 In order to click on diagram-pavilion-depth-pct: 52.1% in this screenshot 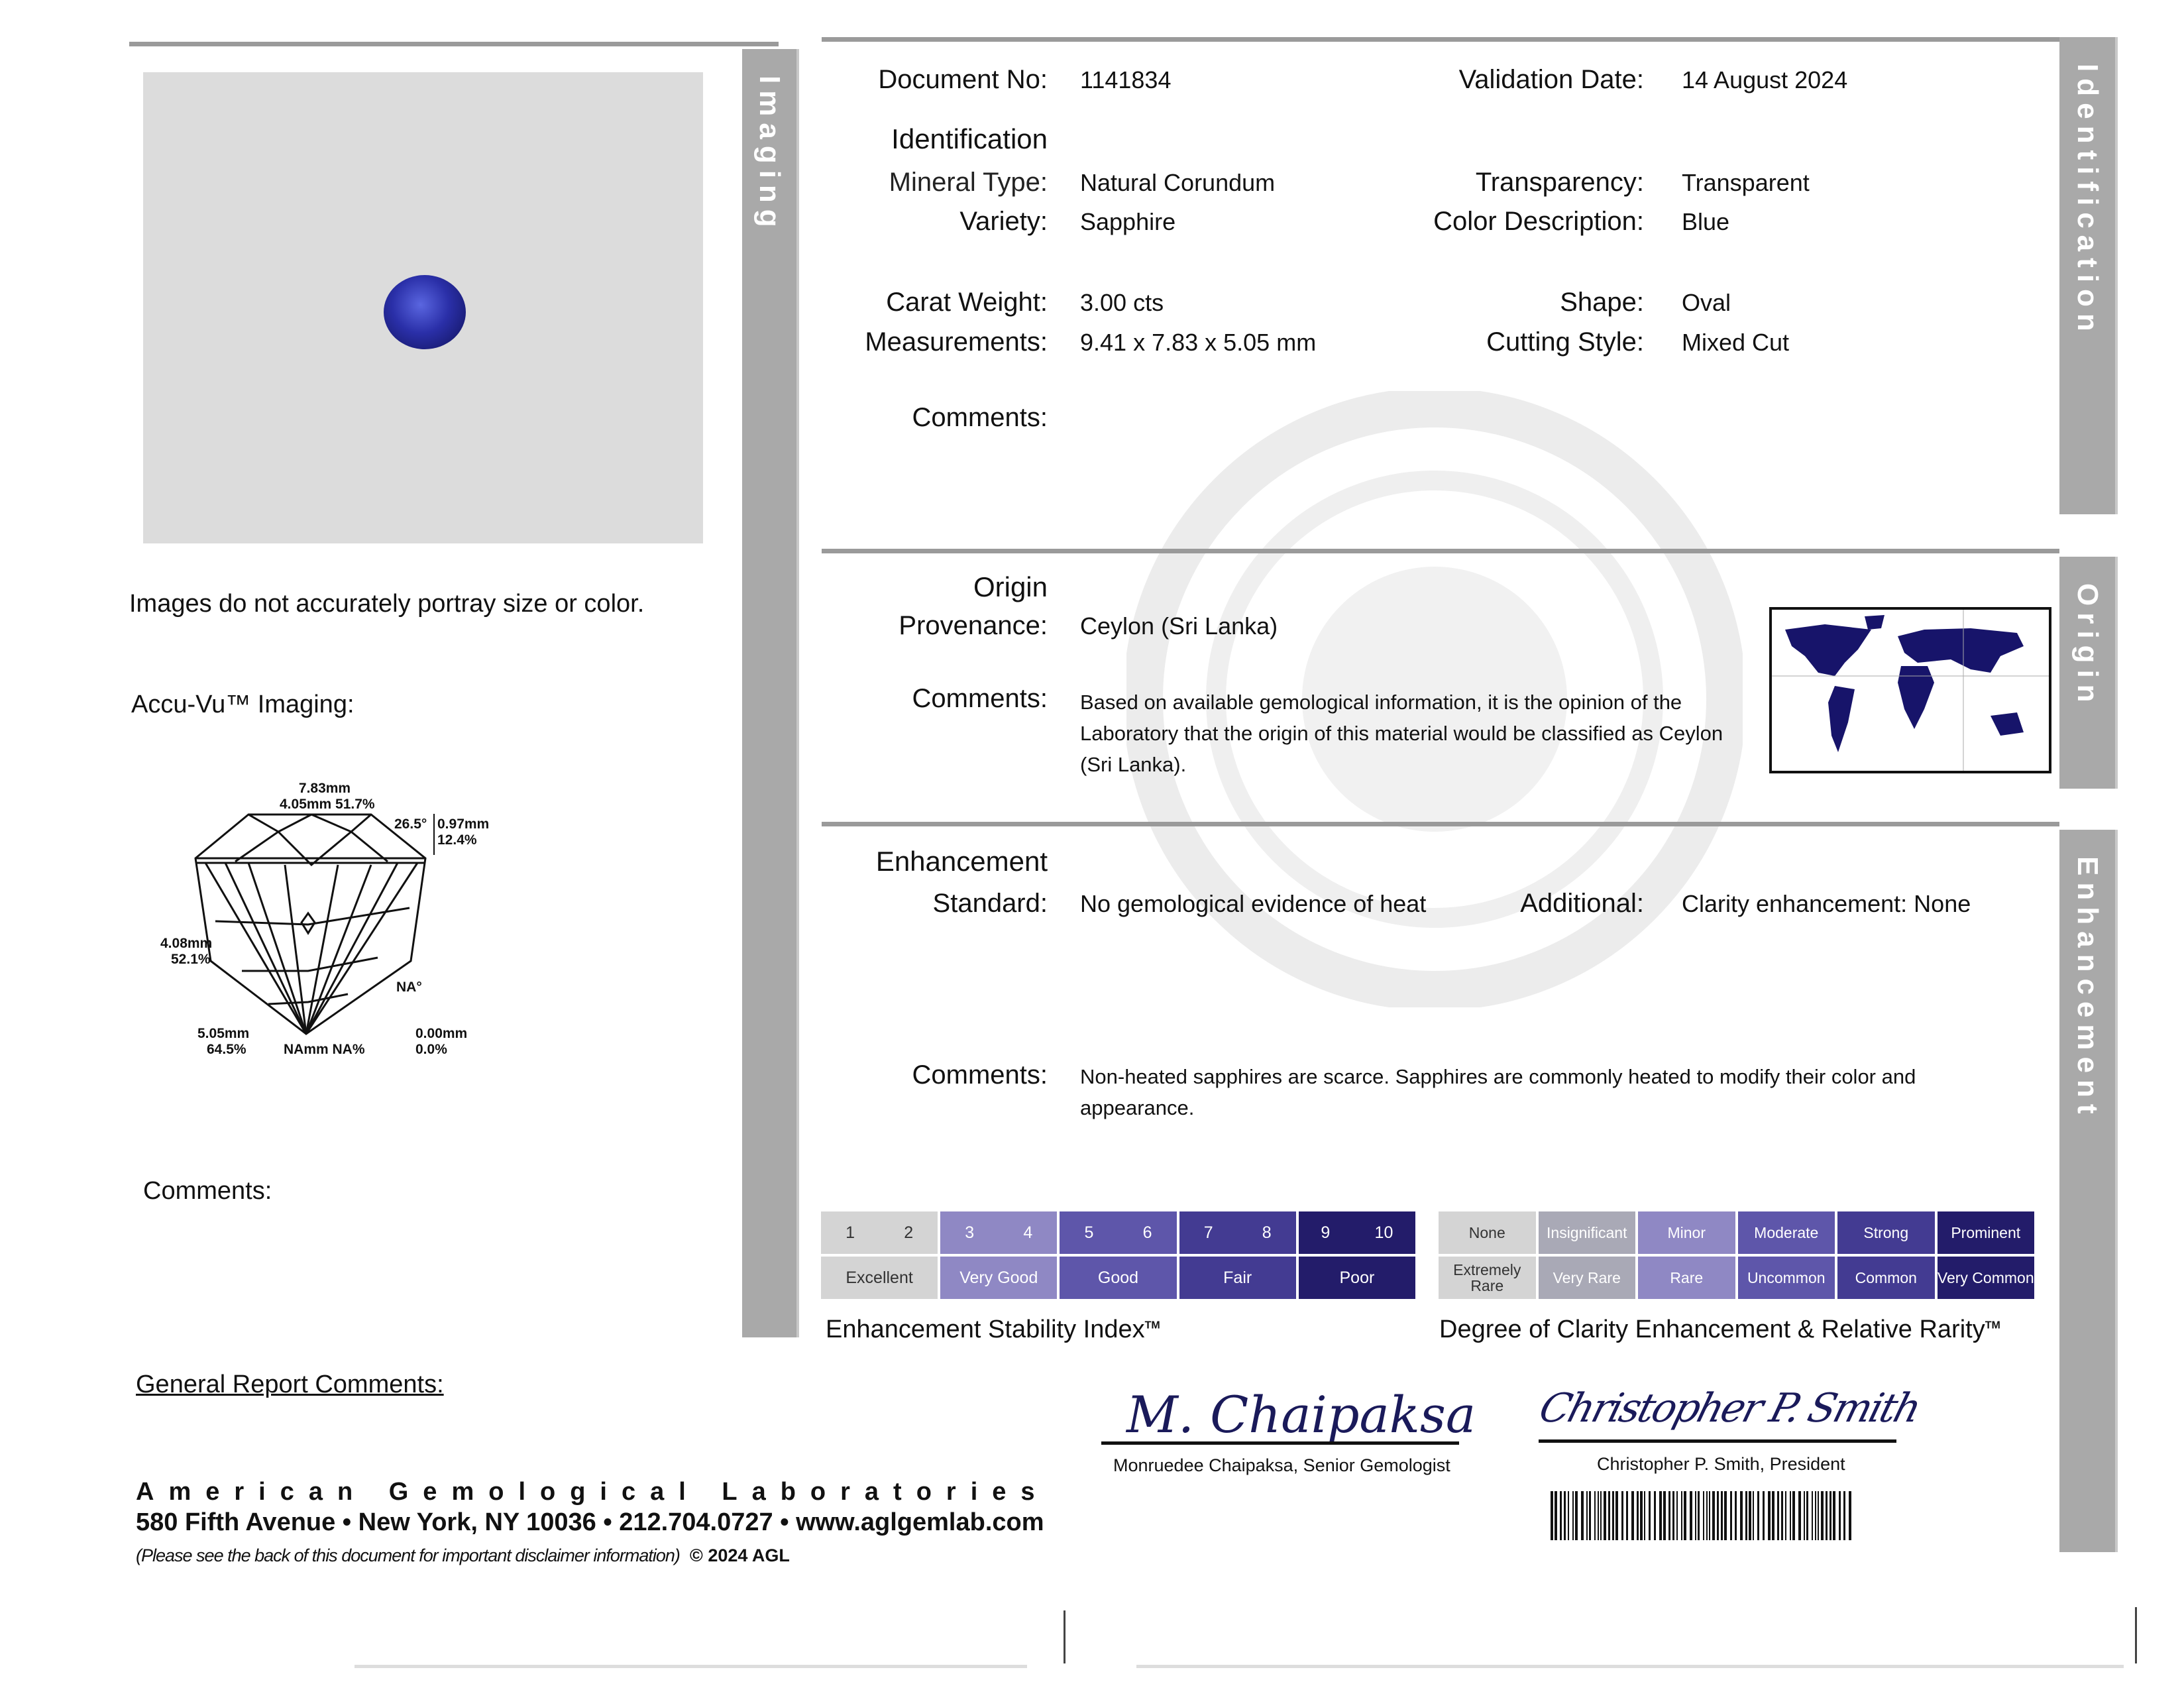, I will do `click(191, 959)`.